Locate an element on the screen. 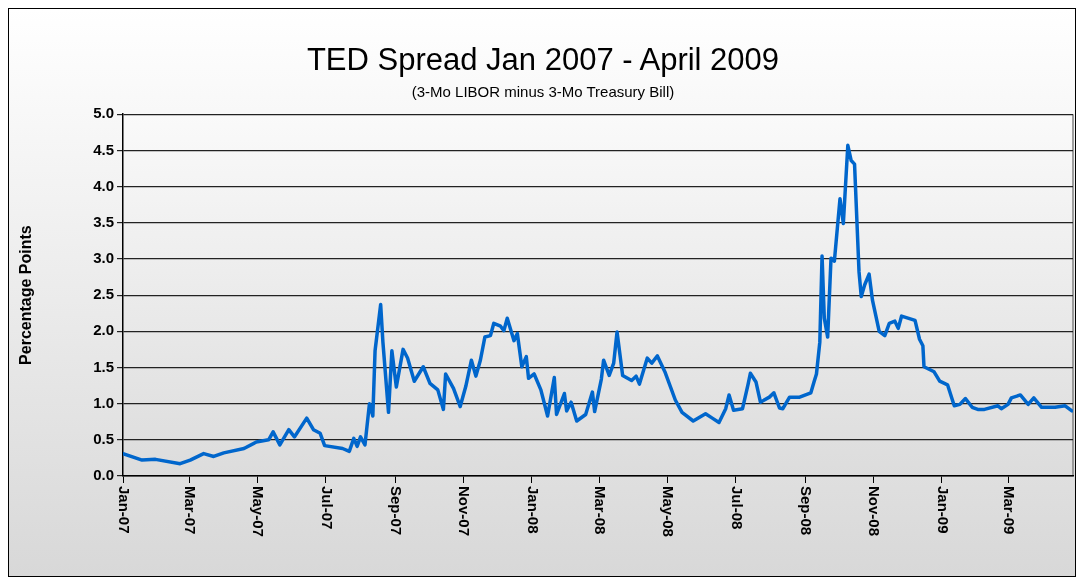 This screenshot has width=1084, height=585. x-tick-label: May-07 is located at coordinates (259, 511).